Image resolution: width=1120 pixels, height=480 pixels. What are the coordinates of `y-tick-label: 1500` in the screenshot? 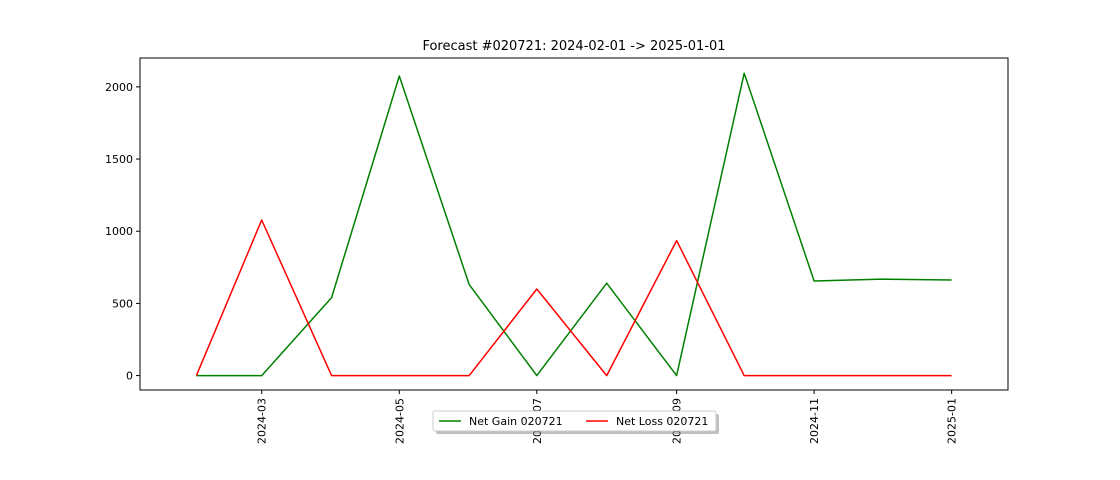 It's located at (119, 159).